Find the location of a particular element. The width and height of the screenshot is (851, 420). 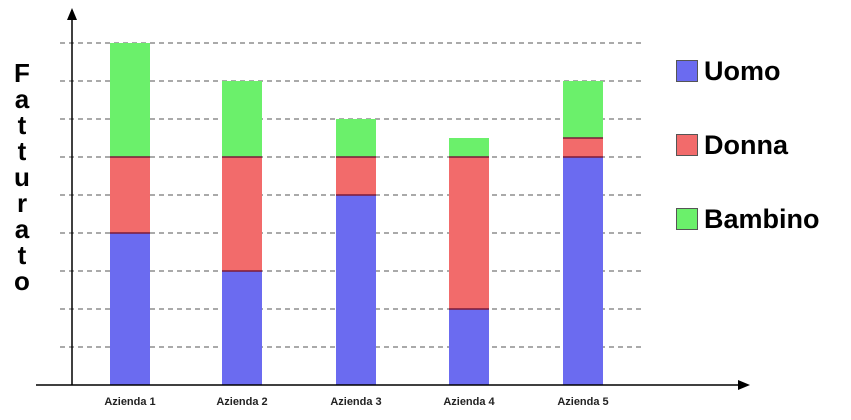

y-axis-label-letter: o is located at coordinates (22, 281).